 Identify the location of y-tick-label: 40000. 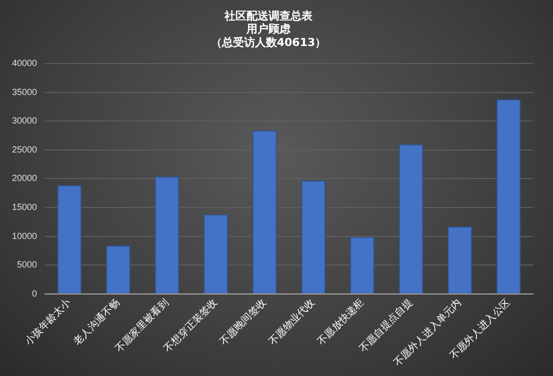
(25, 63).